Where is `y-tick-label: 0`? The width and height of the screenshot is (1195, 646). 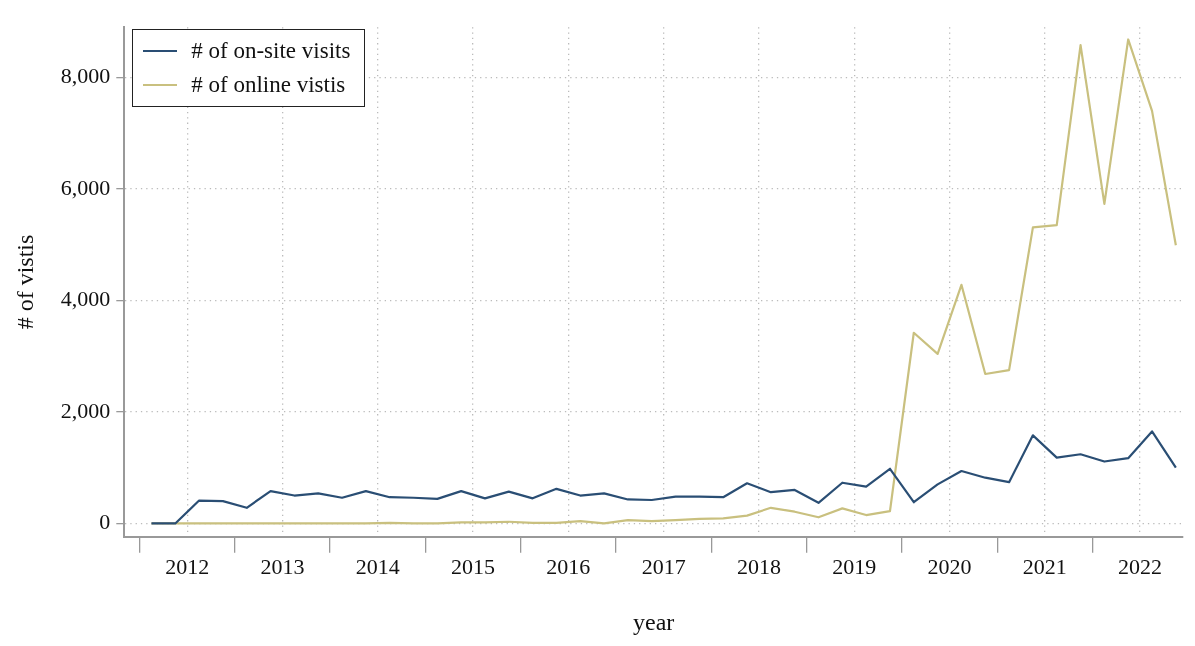 y-tick-label: 0 is located at coordinates (105, 522).